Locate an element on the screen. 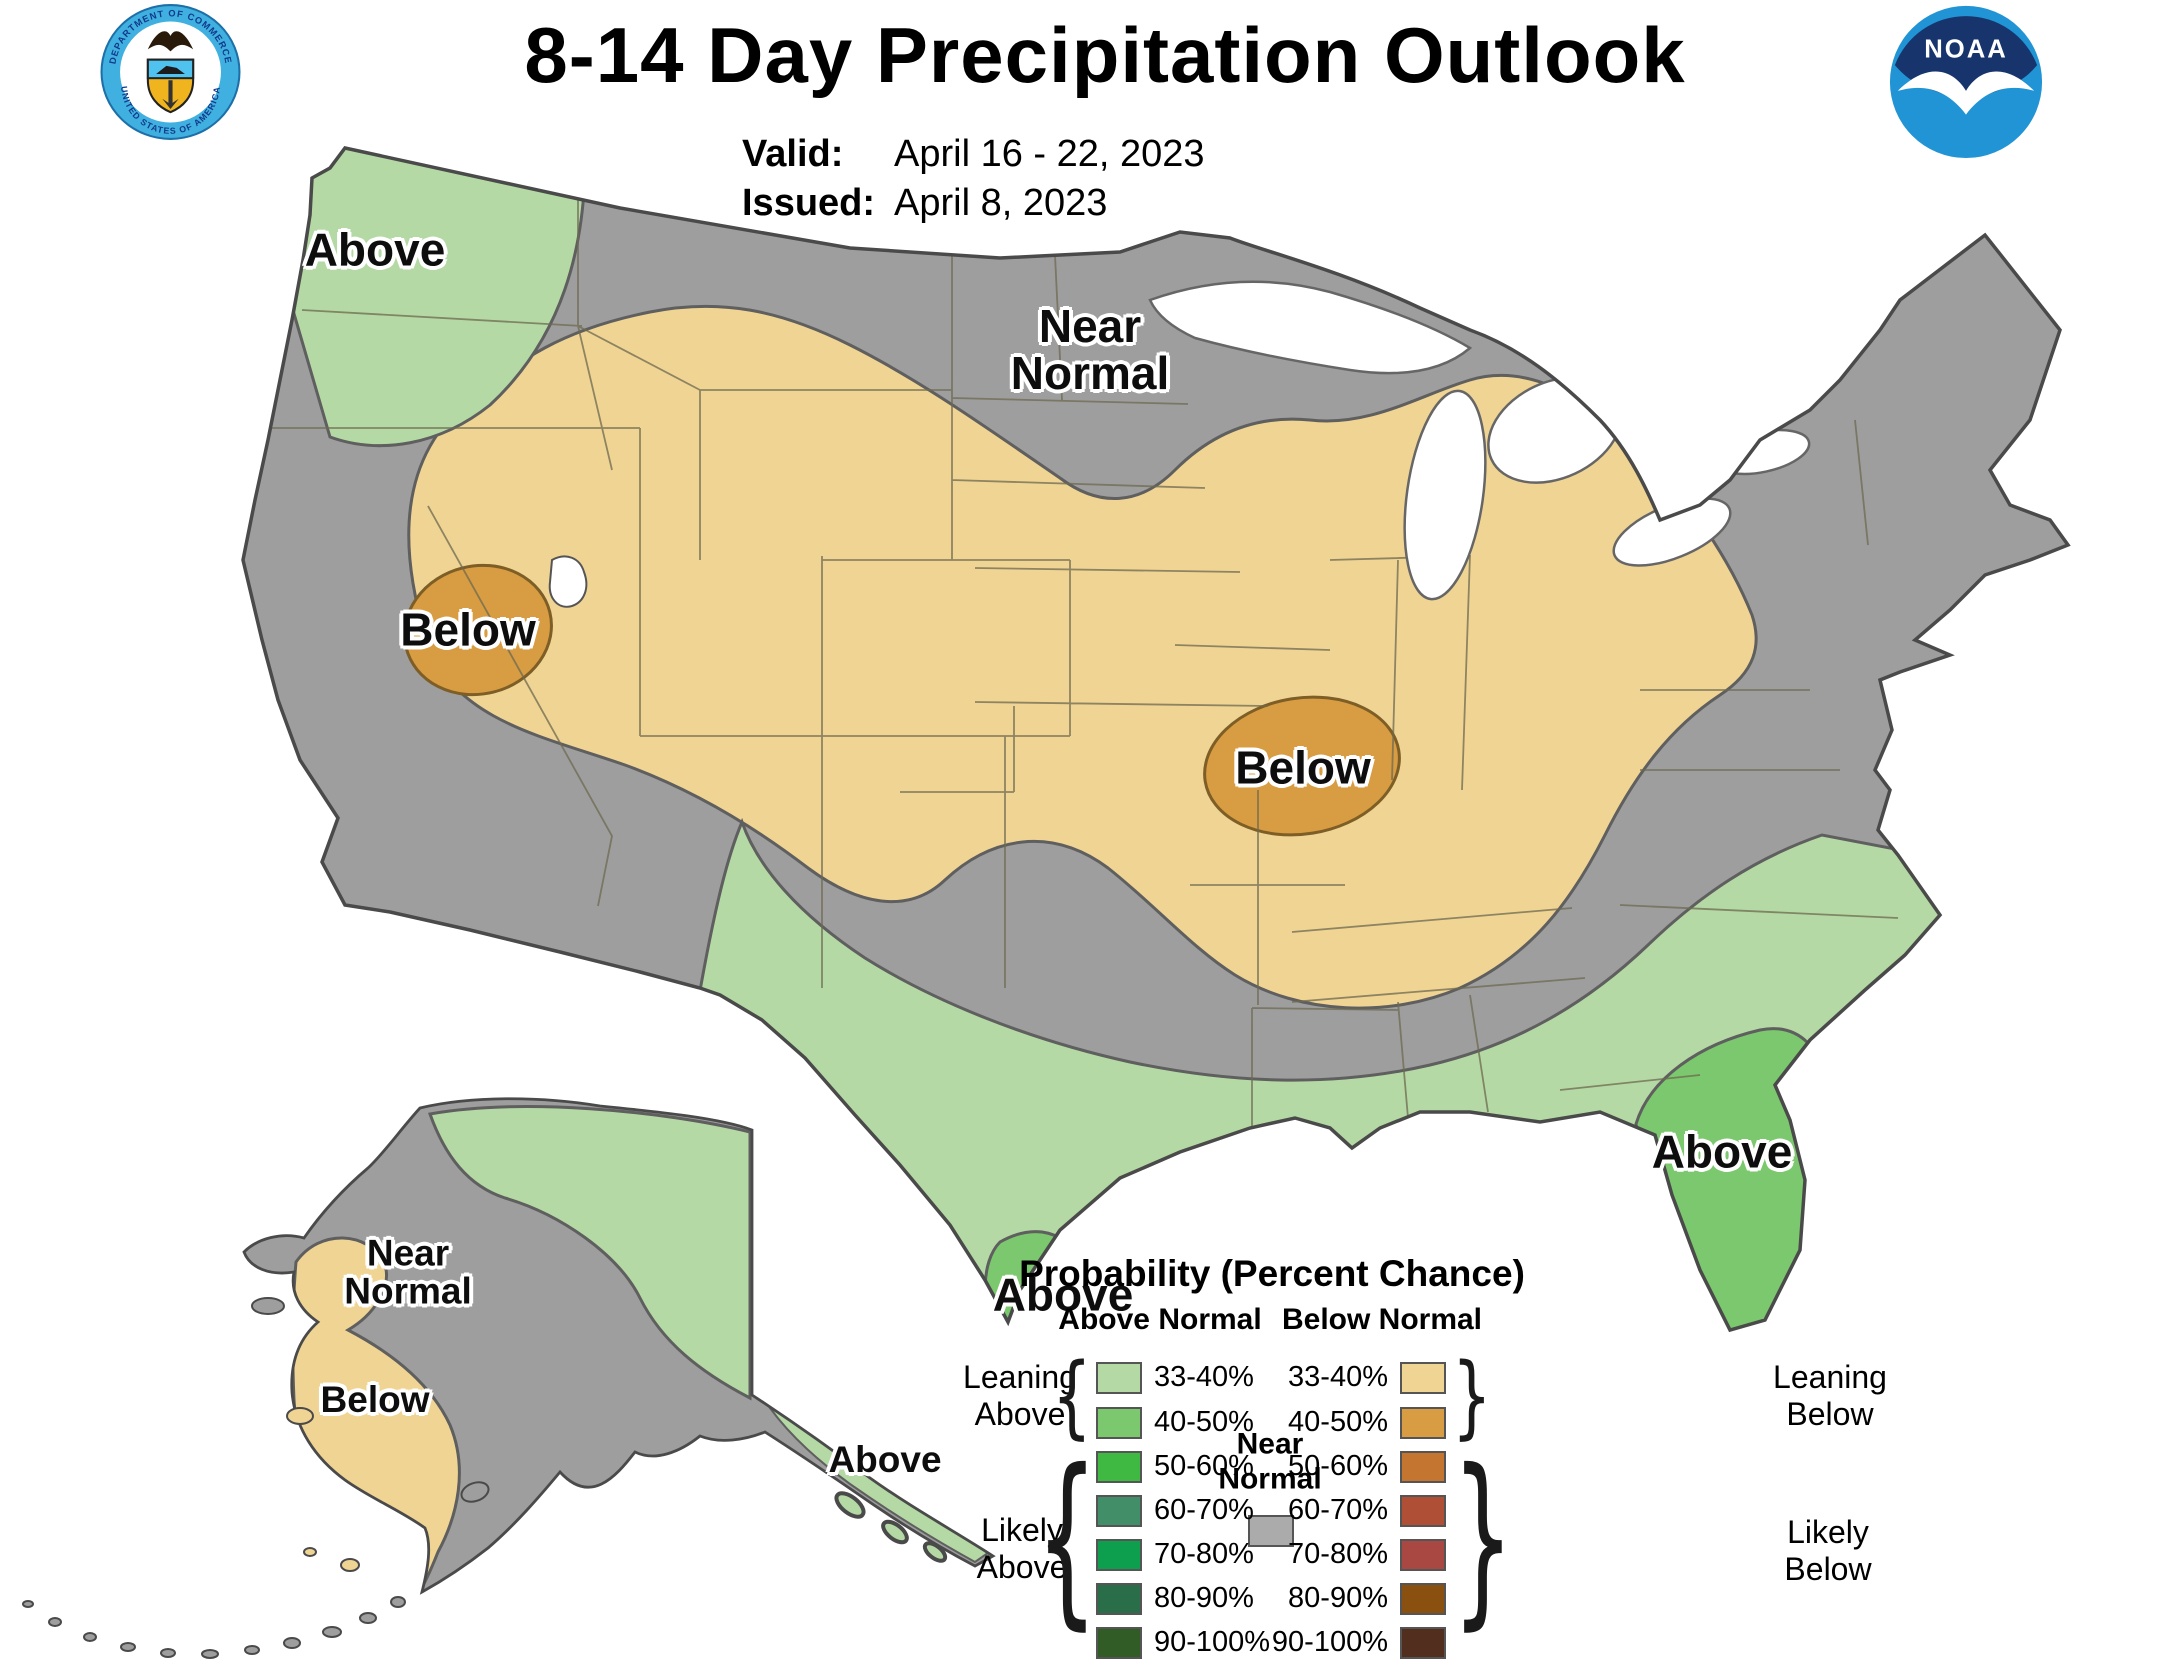  alaska-islands is located at coordinates (485, 1478).